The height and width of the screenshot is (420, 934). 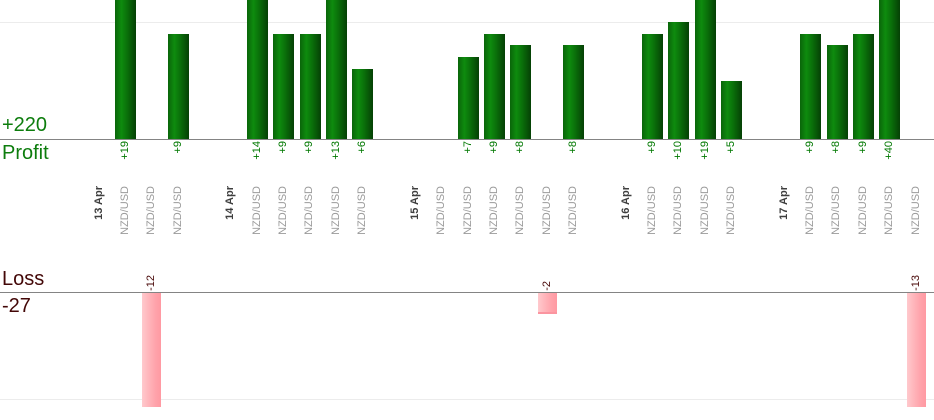 What do you see at coordinates (151, 283) in the screenshot?
I see `loss-value-label: -12` at bounding box center [151, 283].